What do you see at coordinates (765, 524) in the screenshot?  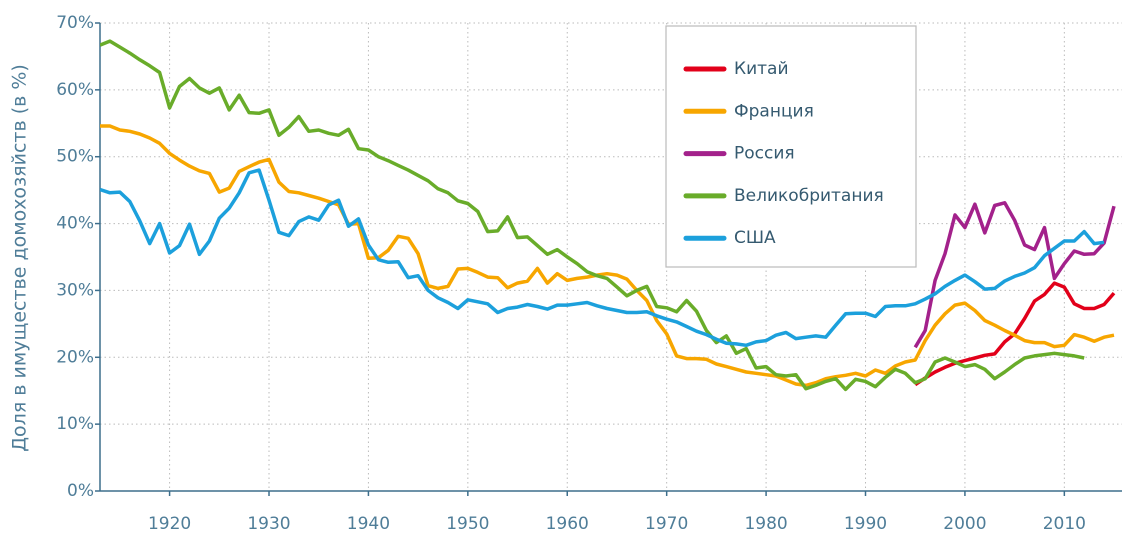 I see `x-tick-label: 1980` at bounding box center [765, 524].